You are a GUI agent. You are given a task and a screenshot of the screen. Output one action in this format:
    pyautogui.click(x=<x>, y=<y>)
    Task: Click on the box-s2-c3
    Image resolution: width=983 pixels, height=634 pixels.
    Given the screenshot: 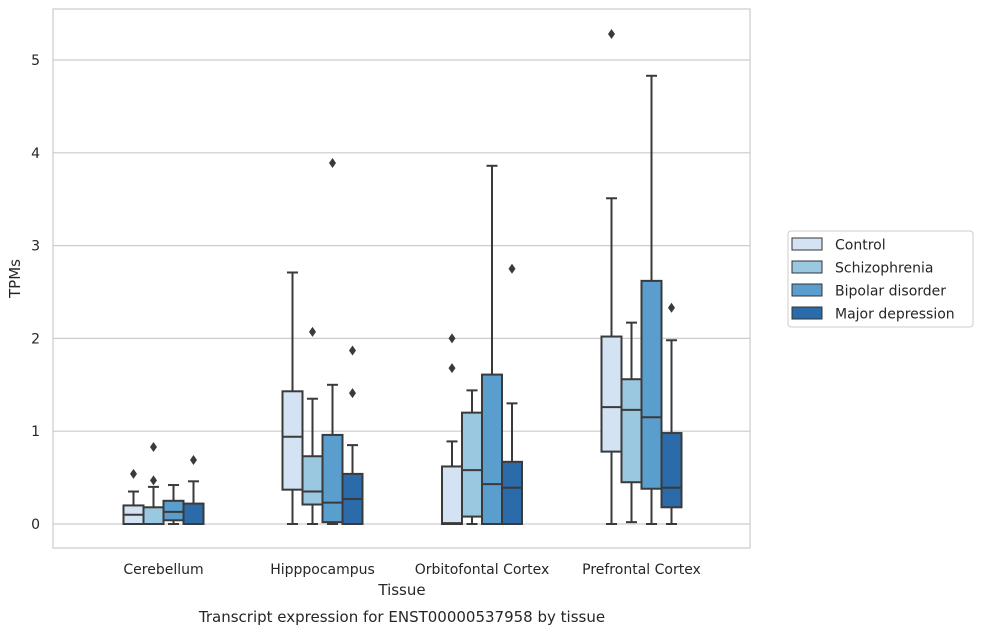 What is the action you would take?
    pyautogui.click(x=472, y=464)
    